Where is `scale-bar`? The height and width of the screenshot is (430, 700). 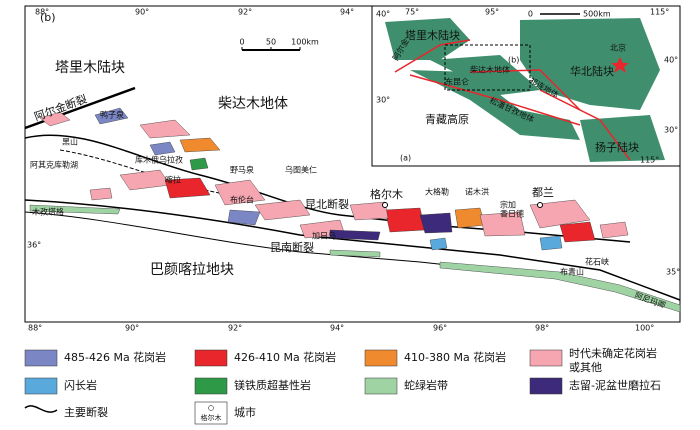 scale-bar is located at coordinates (271, 49).